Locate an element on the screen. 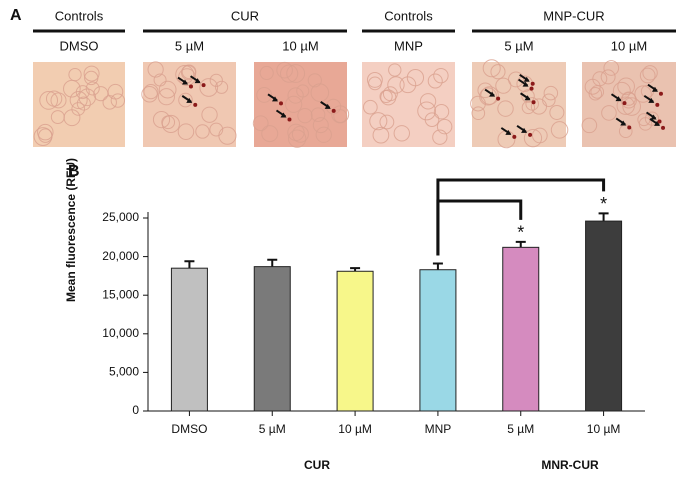 The image size is (696, 478). group-label: MNR-CUR is located at coordinates (570, 465).